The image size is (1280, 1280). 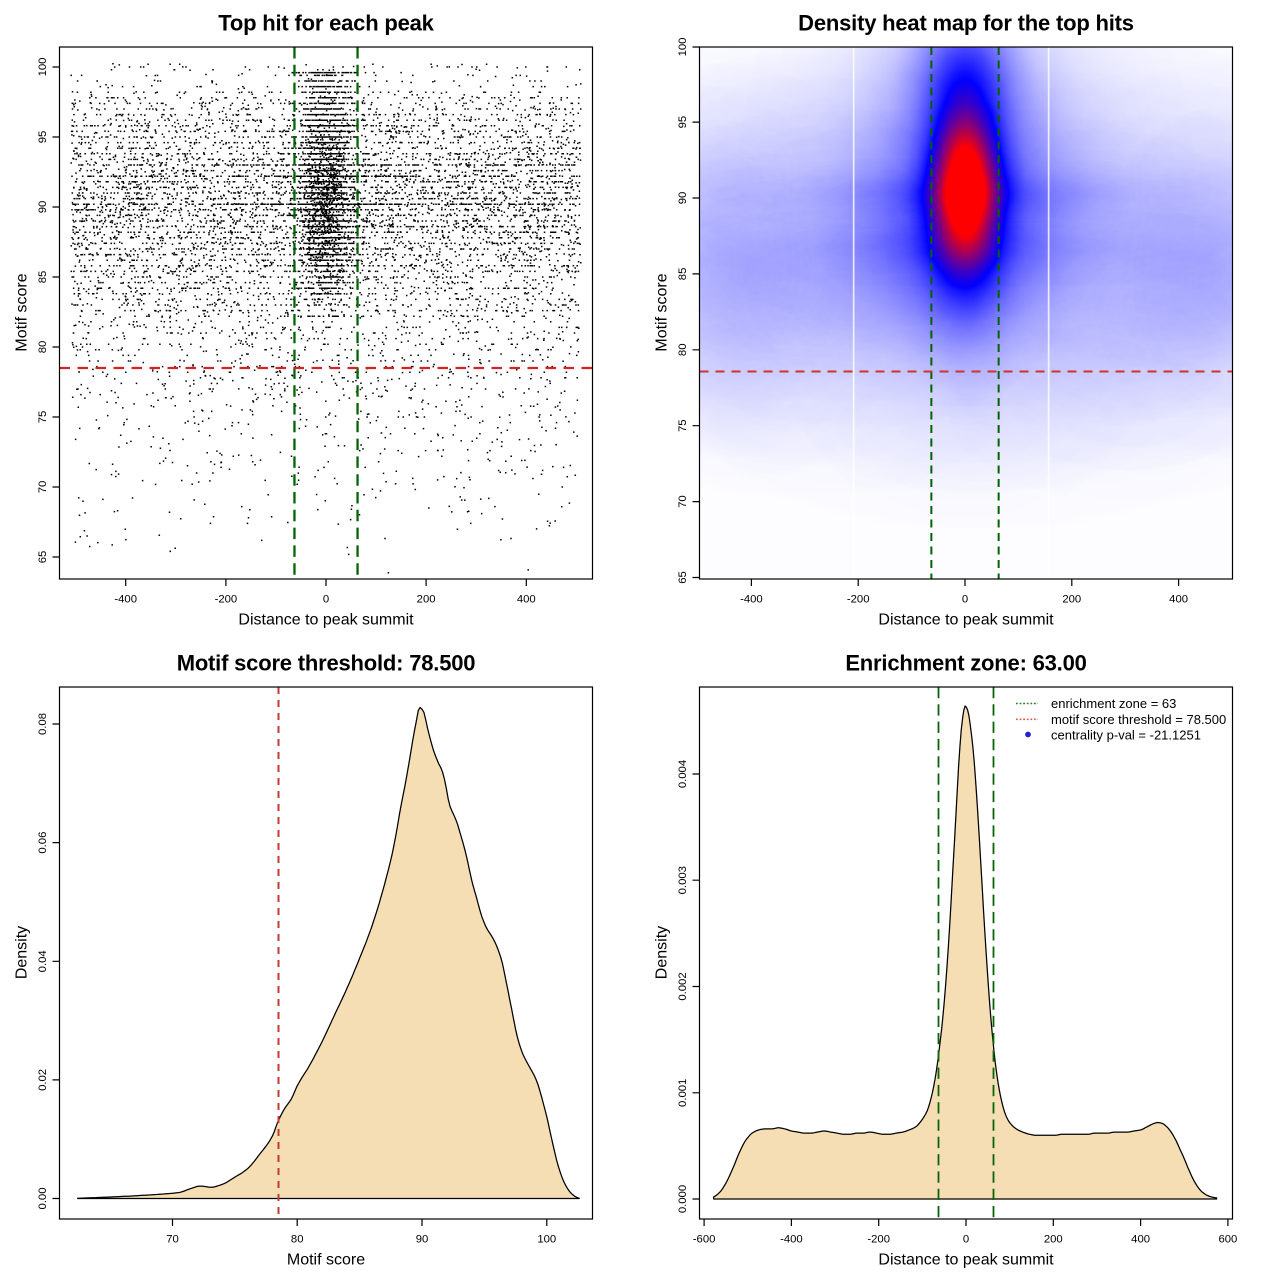 What do you see at coordinates (1113, 703) in the screenshot?
I see `svg-text: enrichment zone = 63` at bounding box center [1113, 703].